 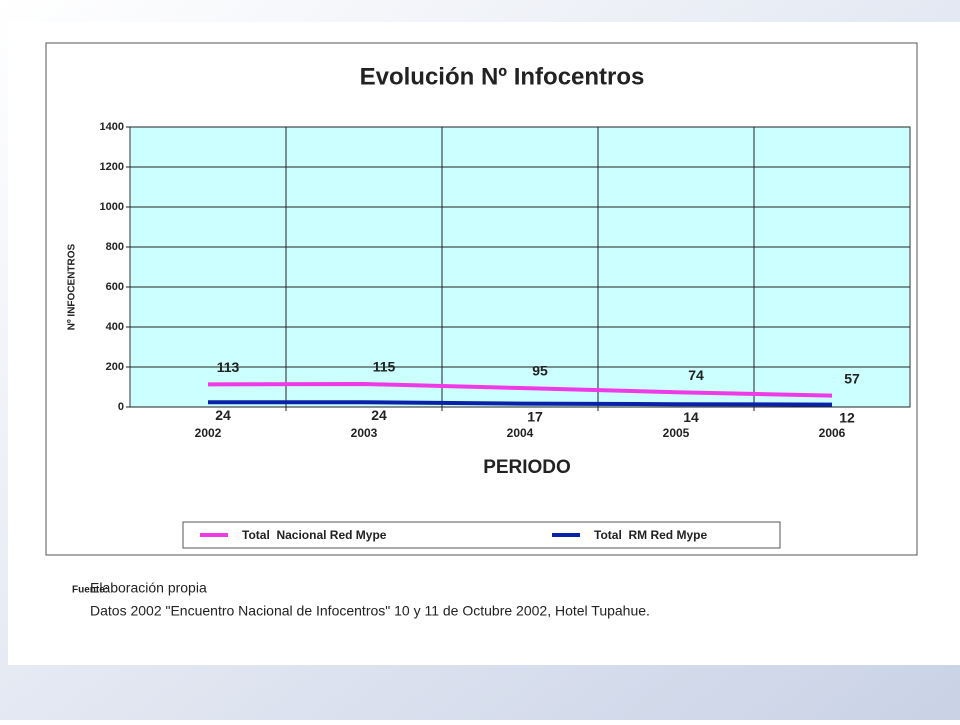 What do you see at coordinates (481, 535) in the screenshot?
I see `legend-box` at bounding box center [481, 535].